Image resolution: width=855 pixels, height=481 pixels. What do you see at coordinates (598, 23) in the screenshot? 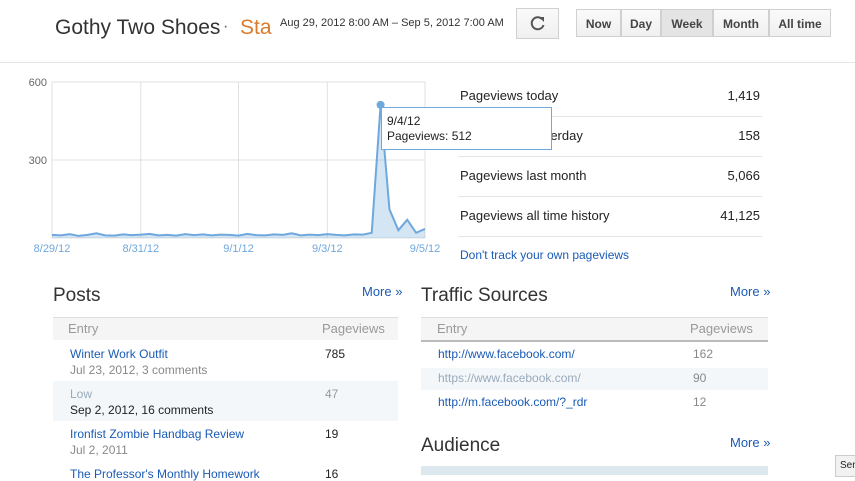
I see `range-button: Now` at bounding box center [598, 23].